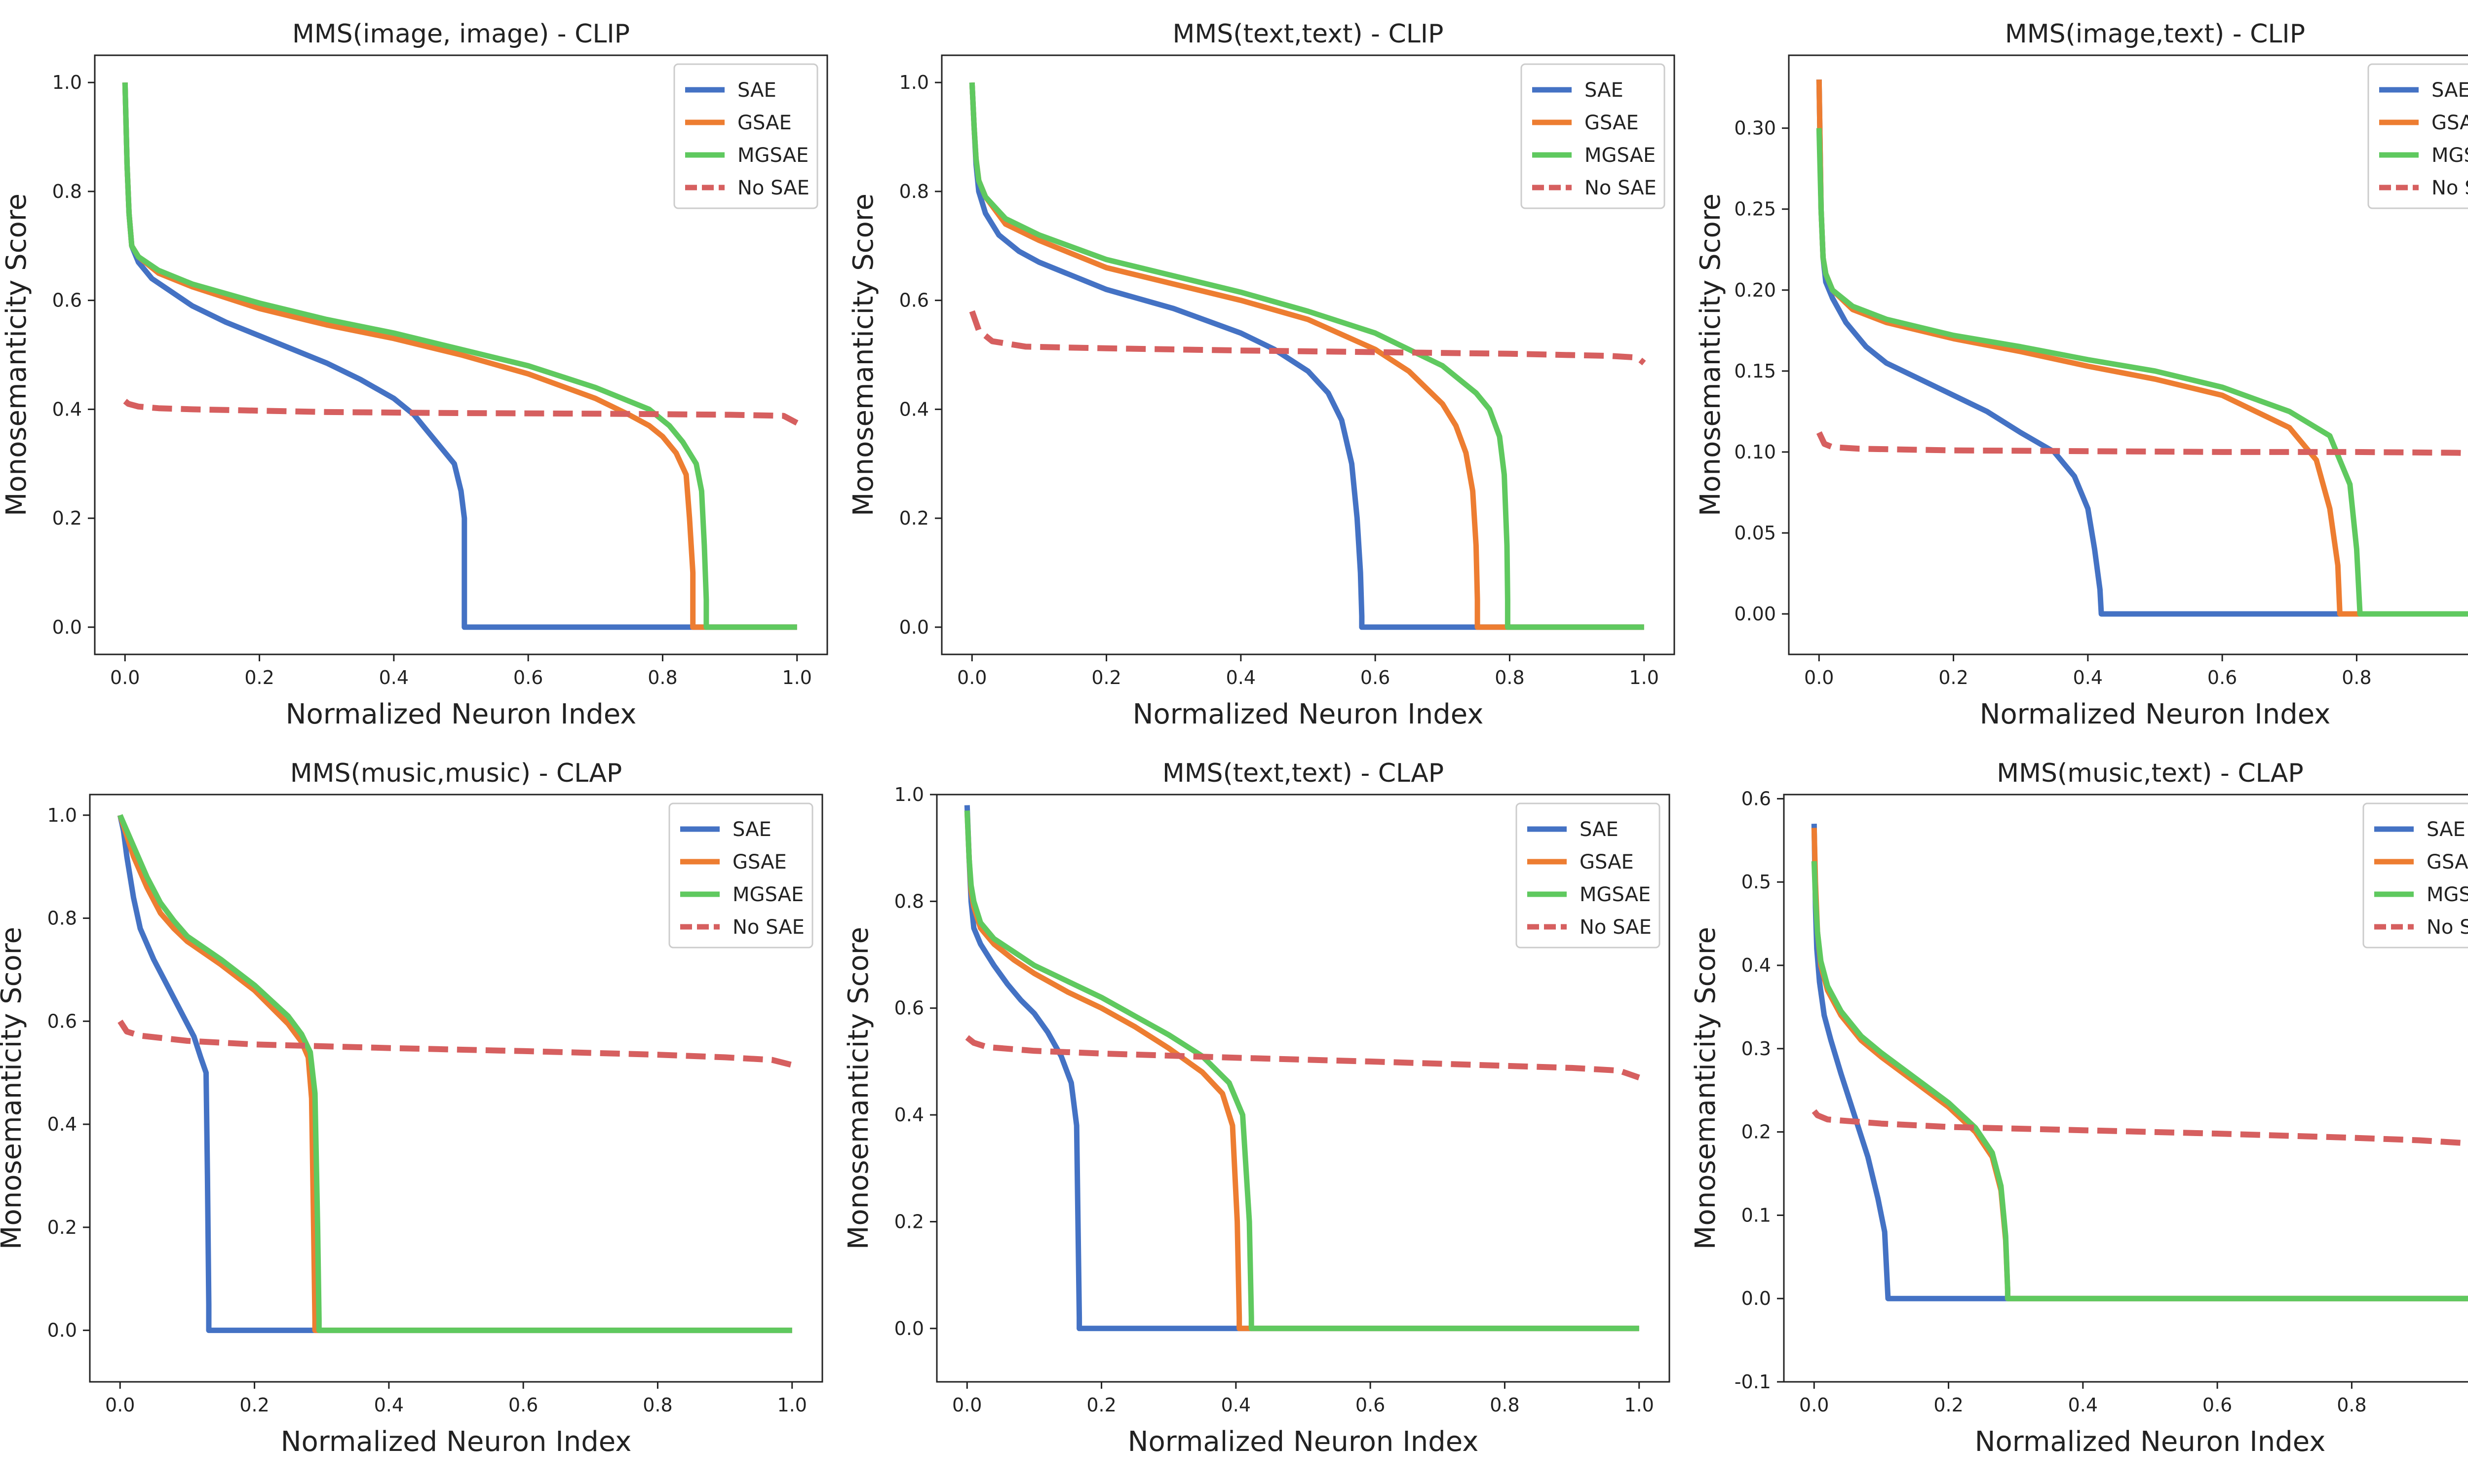  What do you see at coordinates (2150, 774) in the screenshot?
I see `chart-title: MMS(music,text) - CLAP` at bounding box center [2150, 774].